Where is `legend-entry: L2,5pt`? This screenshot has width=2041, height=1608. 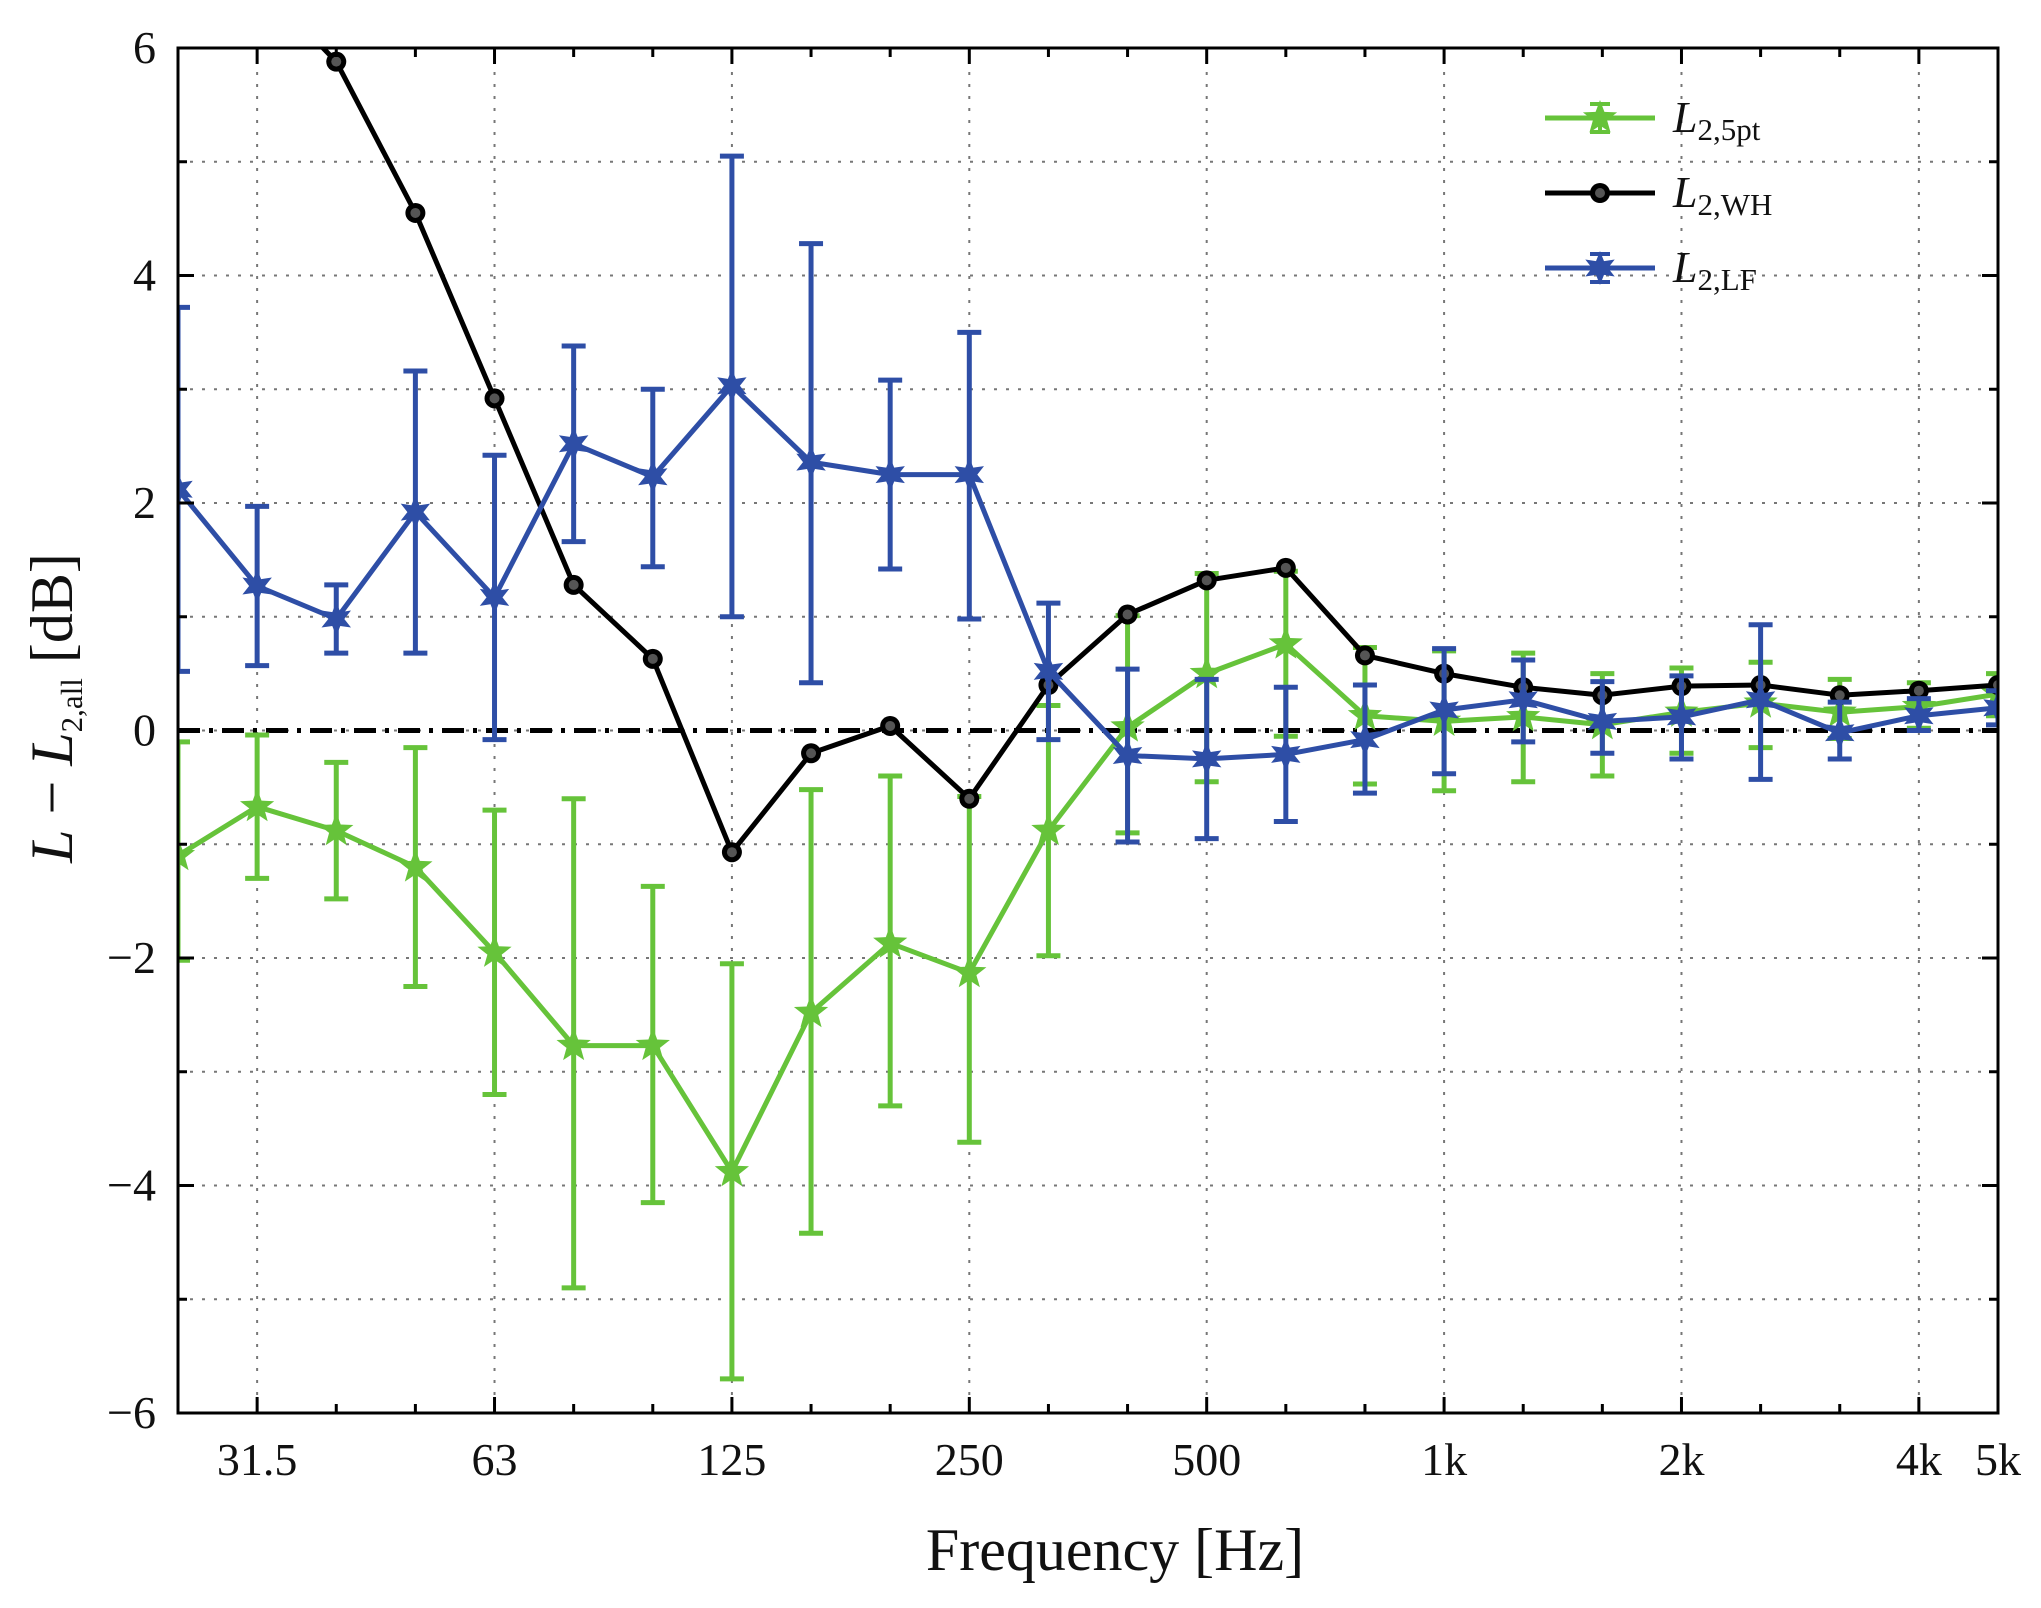
legend-entry: L2,5pt is located at coordinates (1653, 120).